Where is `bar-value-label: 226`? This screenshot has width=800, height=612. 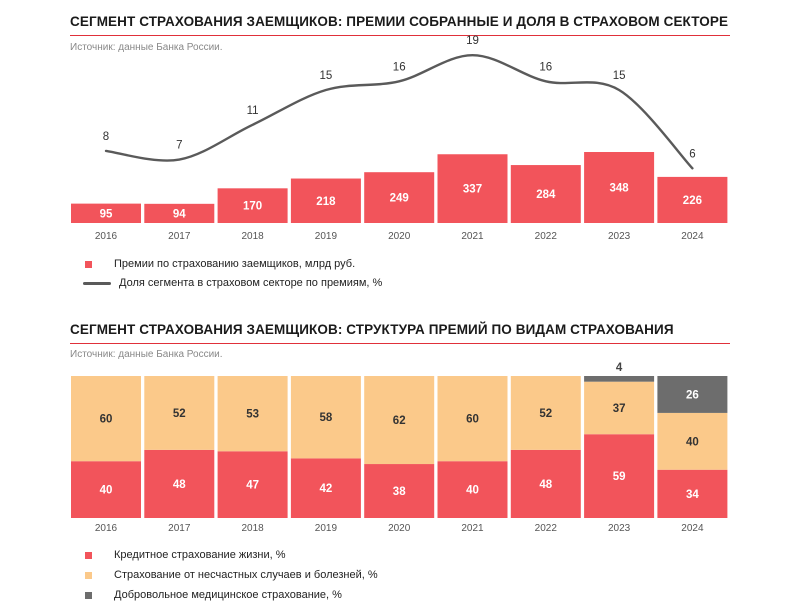 bar-value-label: 226 is located at coordinates (692, 201).